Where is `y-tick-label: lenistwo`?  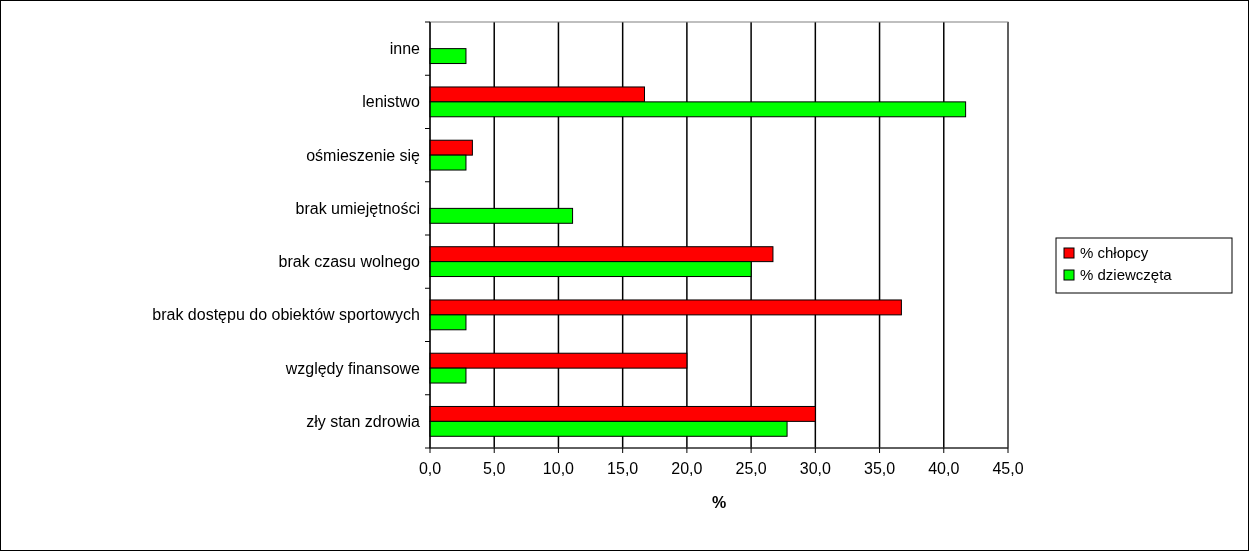 y-tick-label: lenistwo is located at coordinates (391, 102).